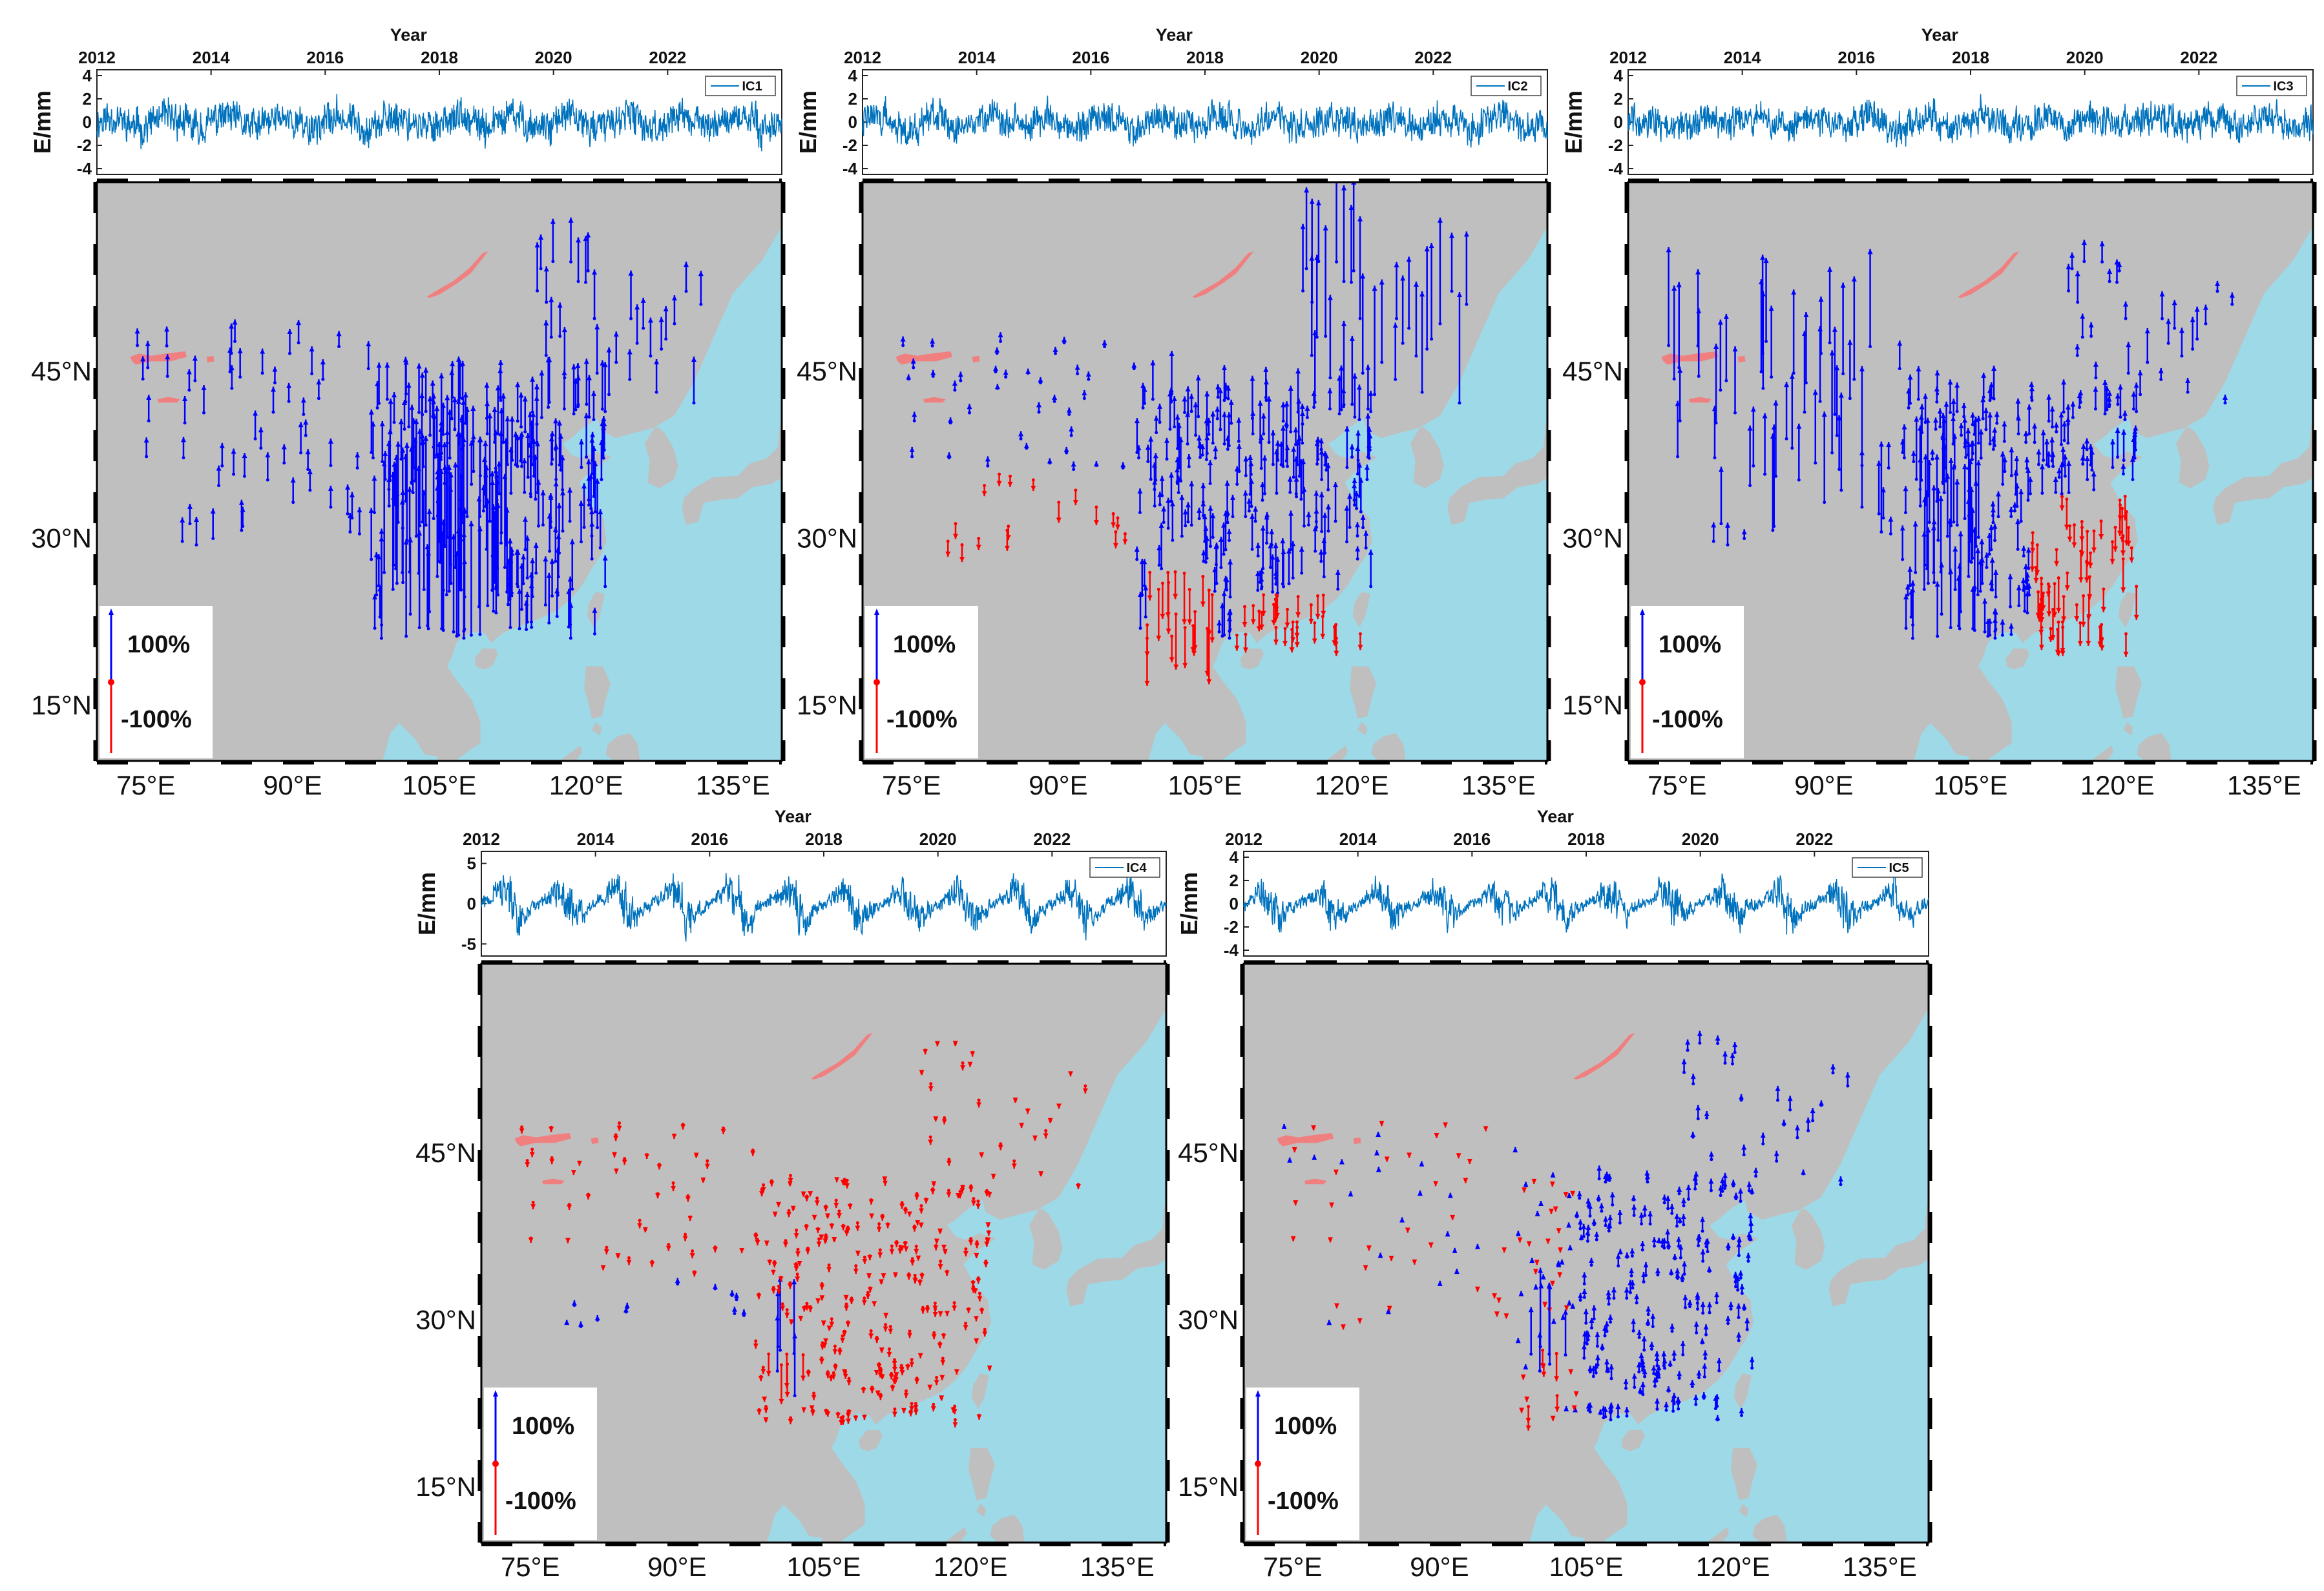  Describe the element at coordinates (922, 720) in the screenshot. I see `scale-label-negative: -100%` at that location.